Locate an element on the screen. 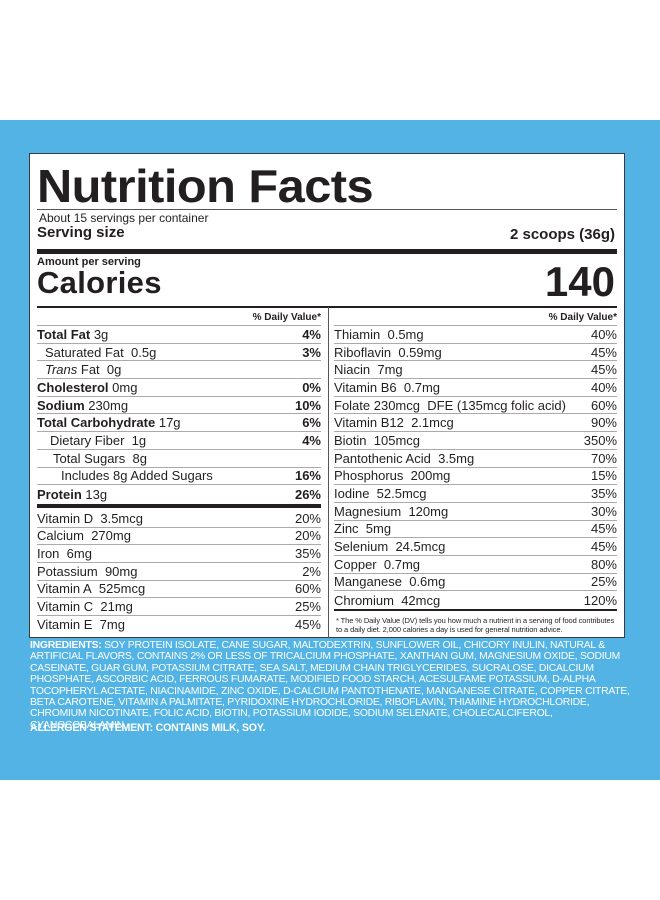 The height and width of the screenshot is (900, 660). nutrient-amount: 7mg is located at coordinates (390, 370).